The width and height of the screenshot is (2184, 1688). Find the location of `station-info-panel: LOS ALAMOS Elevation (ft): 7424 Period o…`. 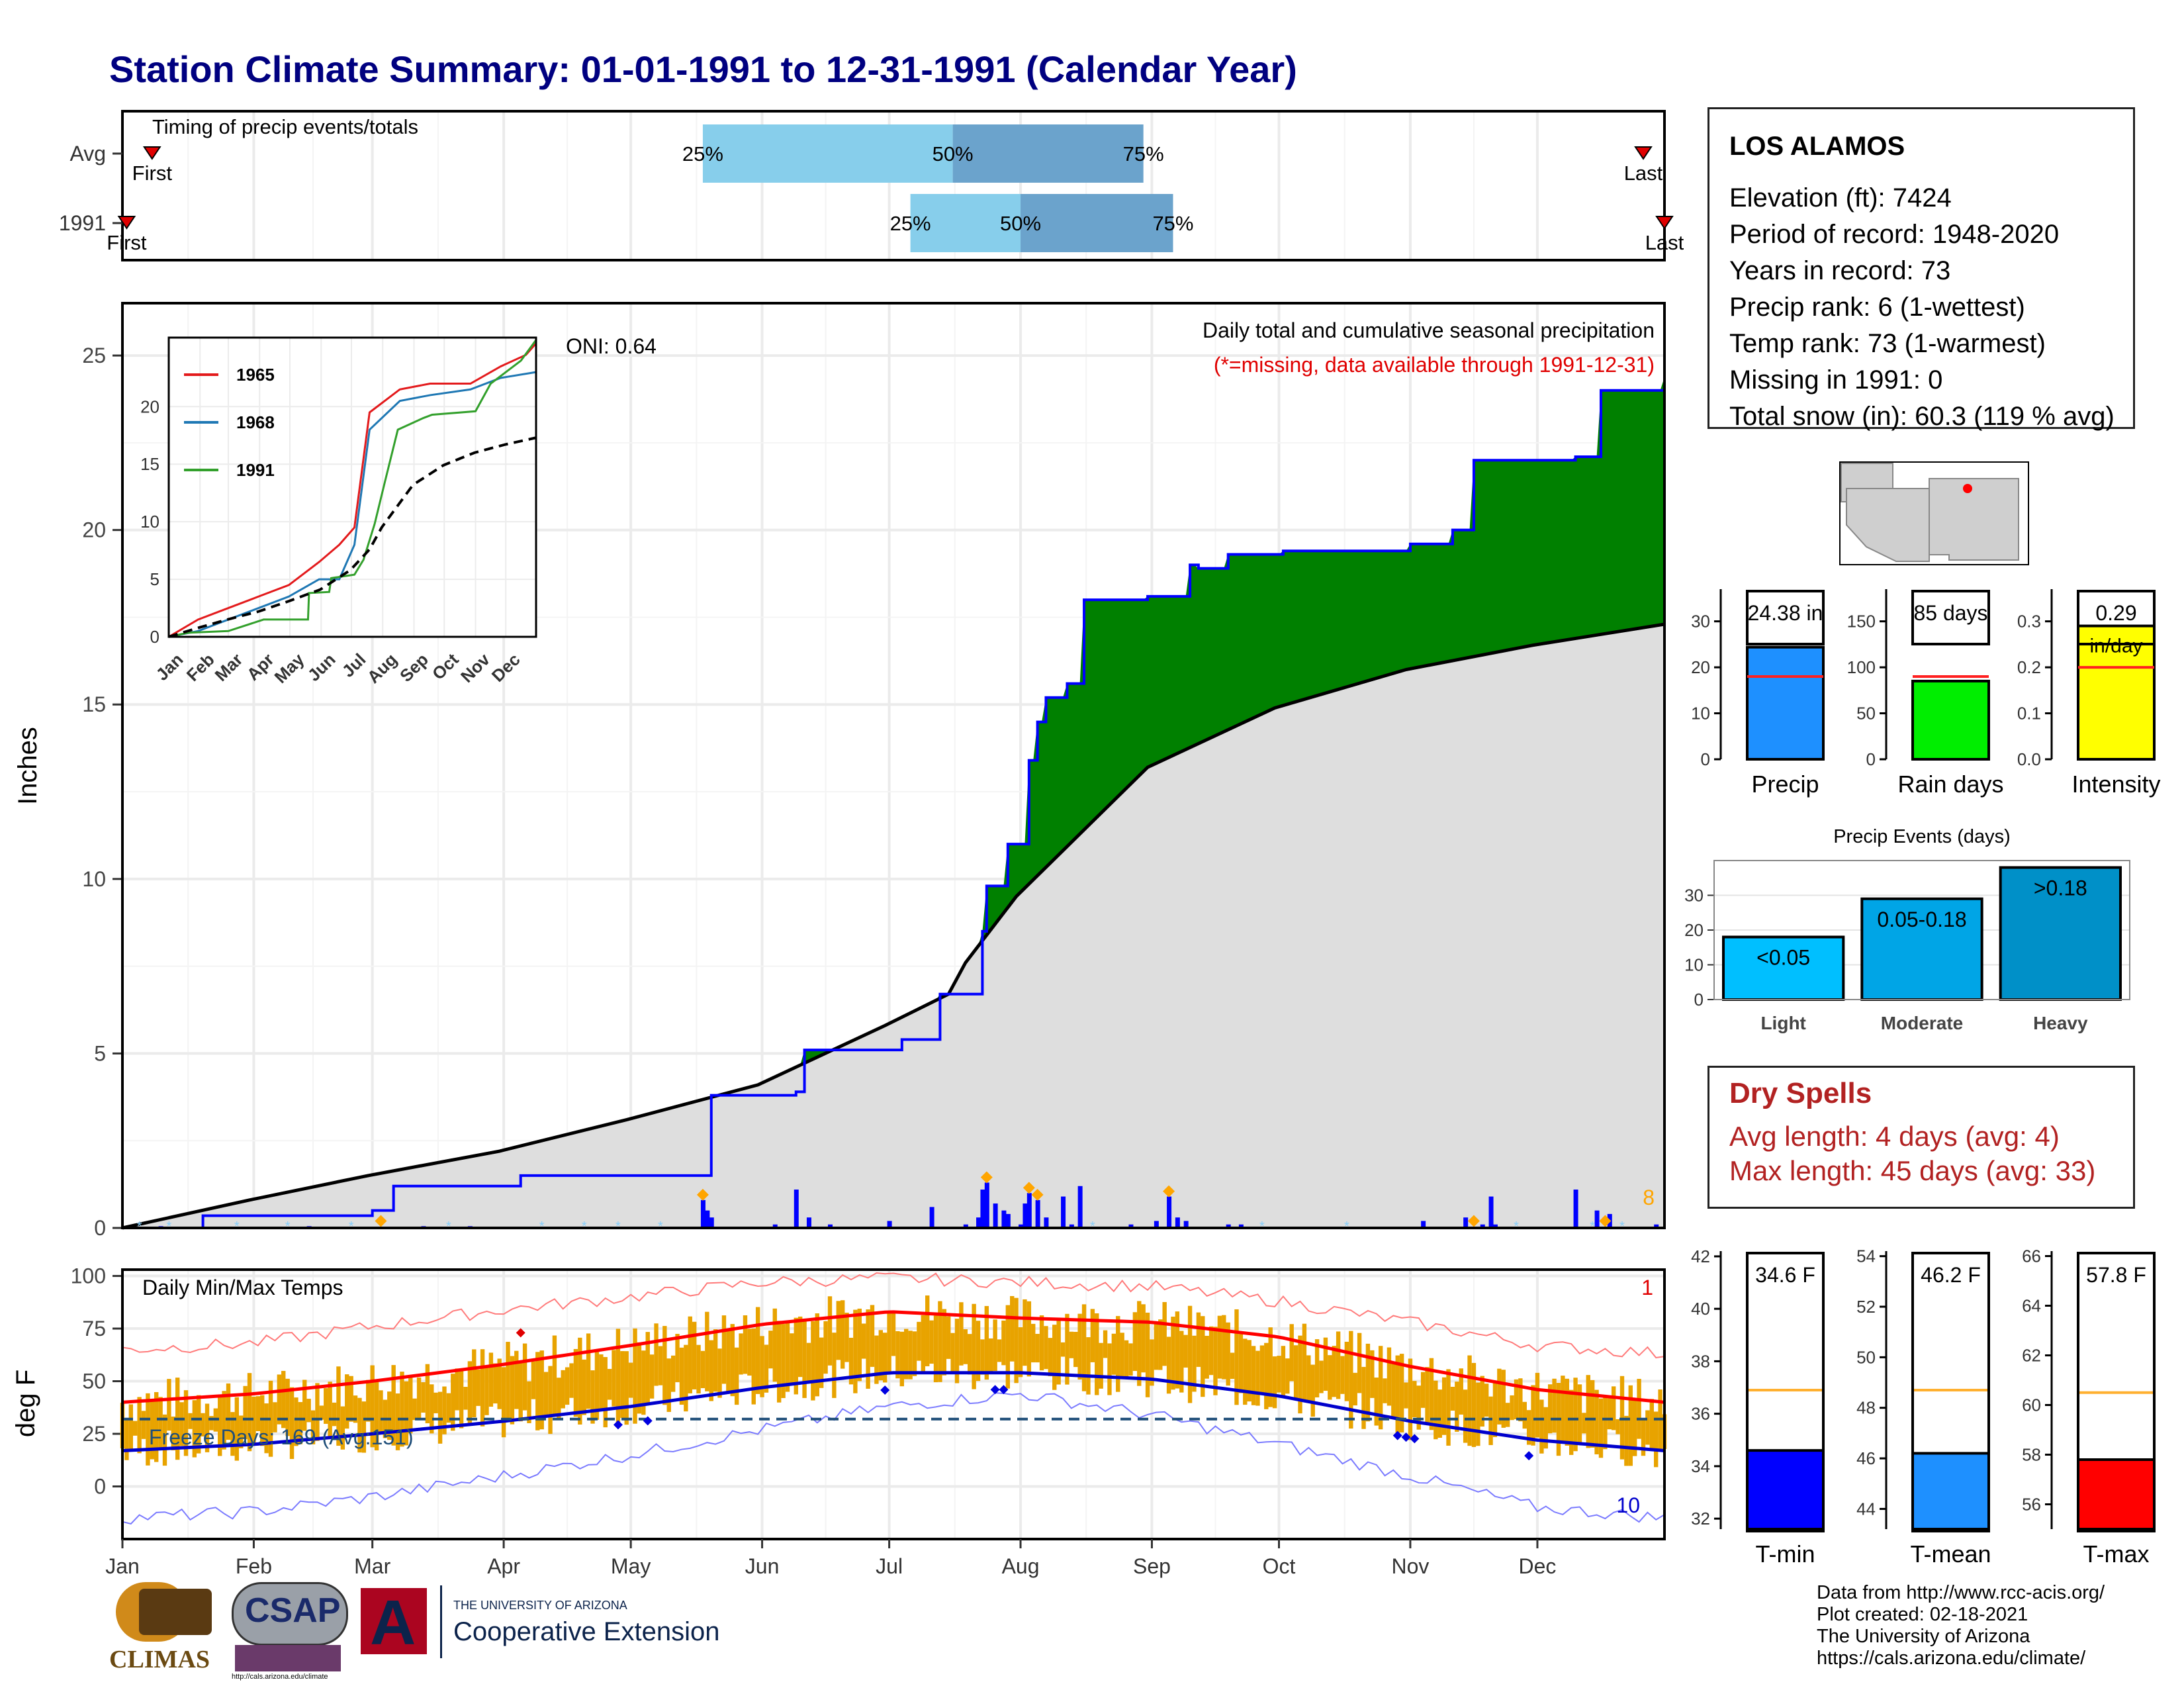

station-info-panel: LOS ALAMOS Elevation (ft): 7424 Period o… is located at coordinates (1921, 269).